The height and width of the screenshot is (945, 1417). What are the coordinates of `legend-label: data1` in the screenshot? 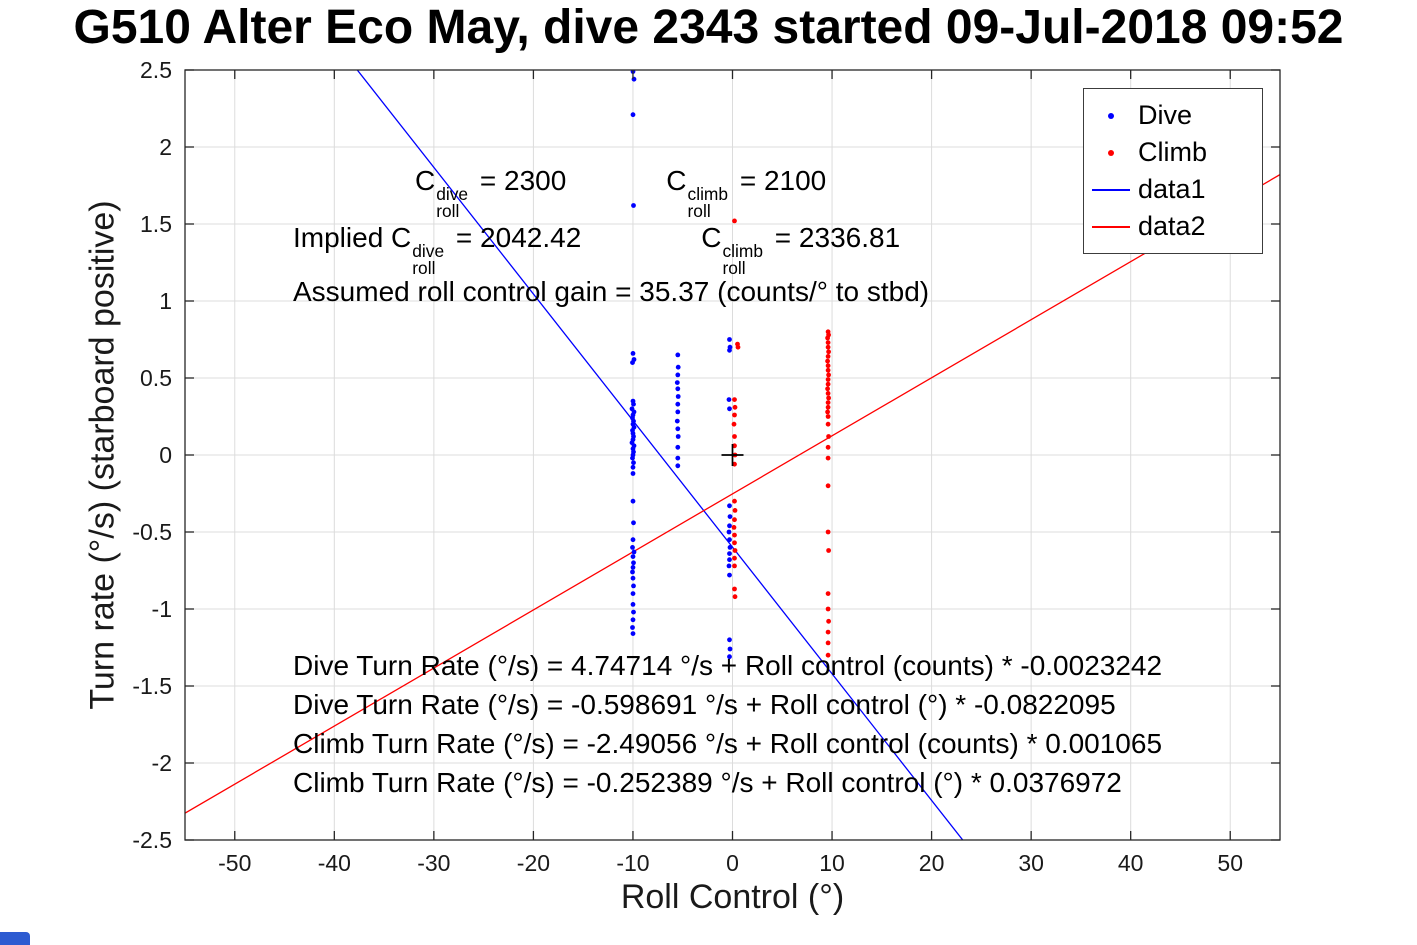 It's located at (1172, 189).